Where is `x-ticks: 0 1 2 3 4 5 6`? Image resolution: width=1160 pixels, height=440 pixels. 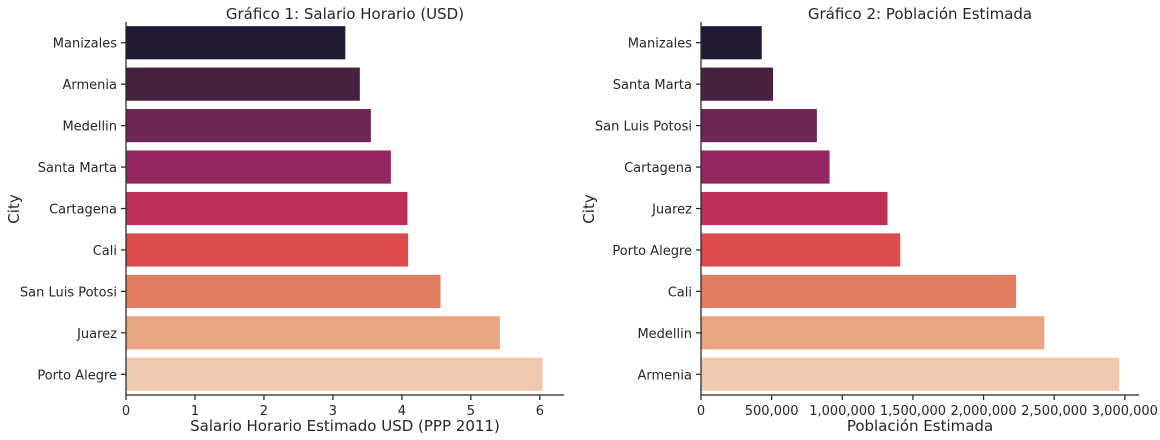
x-ticks: 0 1 2 3 4 5 6 is located at coordinates (333, 407).